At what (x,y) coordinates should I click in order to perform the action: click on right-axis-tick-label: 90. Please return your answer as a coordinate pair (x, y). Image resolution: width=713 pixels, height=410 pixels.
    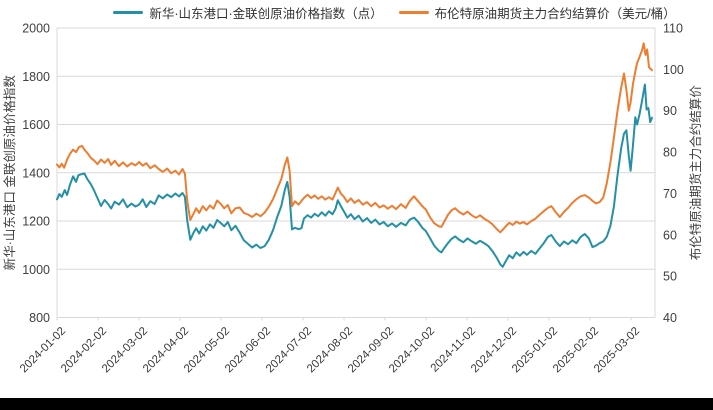
    Looking at the image, I should click on (670, 111).